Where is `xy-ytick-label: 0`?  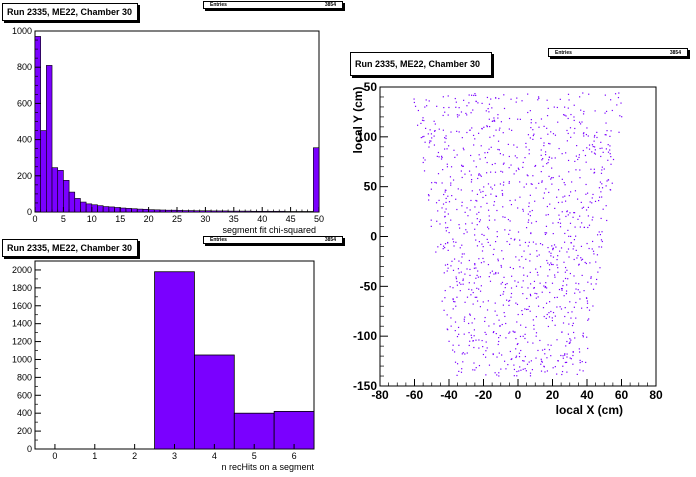 xy-ytick-label: 0 is located at coordinates (373, 237).